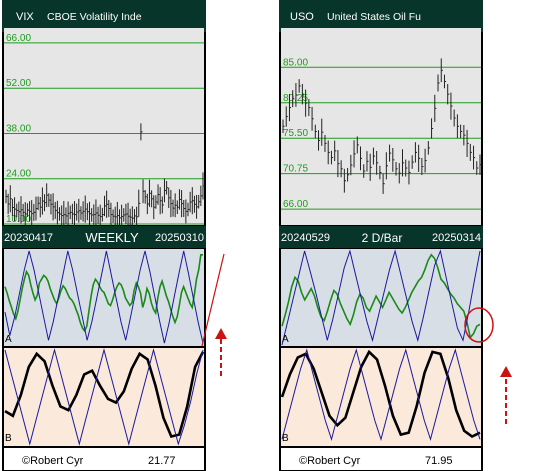 The height and width of the screenshot is (471, 552). What do you see at coordinates (18, 83) in the screenshot?
I see `vix-y-tick-label: 52.00` at bounding box center [18, 83].